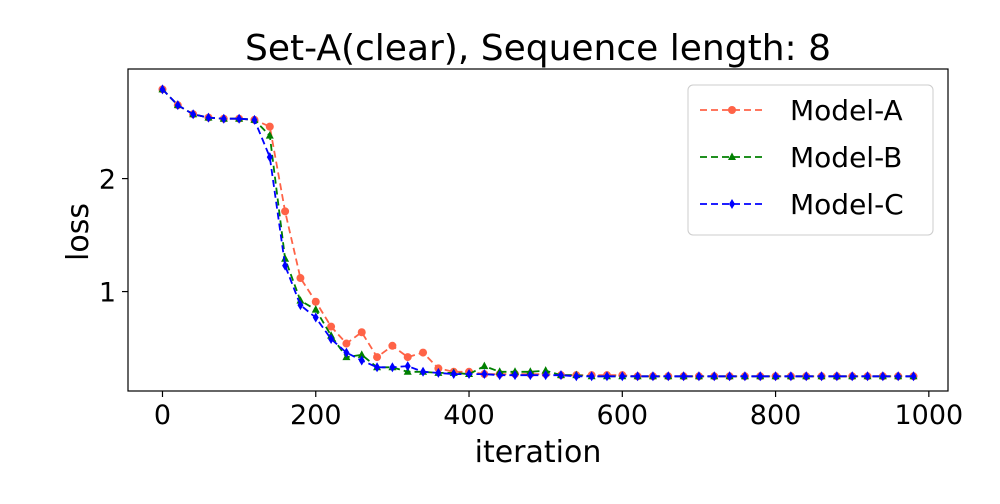  I want to click on legend-item: Model-B, so click(801, 157).